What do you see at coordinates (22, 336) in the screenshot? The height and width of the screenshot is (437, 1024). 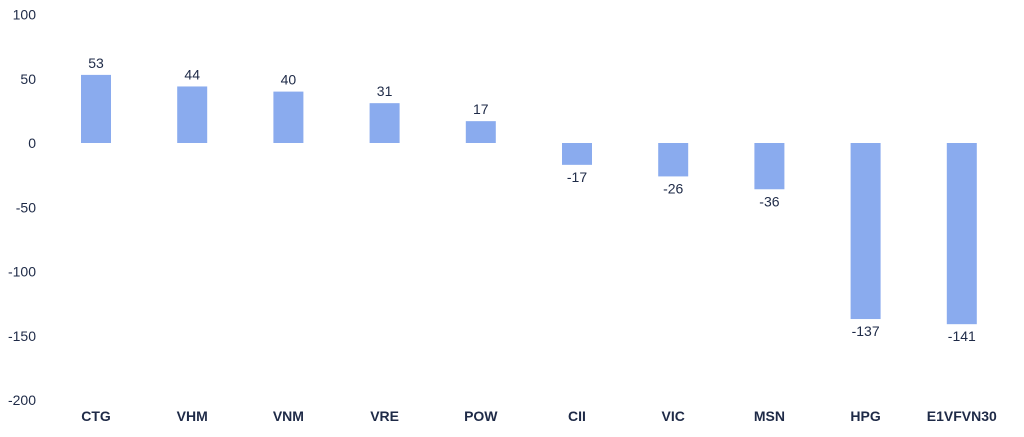 I see `y-tick-label: -150` at bounding box center [22, 336].